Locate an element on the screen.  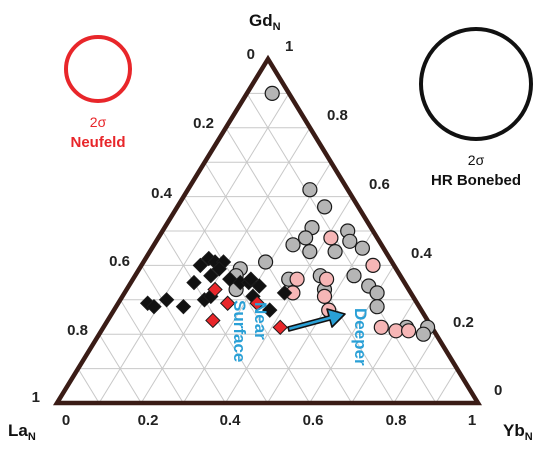
tick-bottom-0.4: 0.4 is located at coordinates (231, 420).